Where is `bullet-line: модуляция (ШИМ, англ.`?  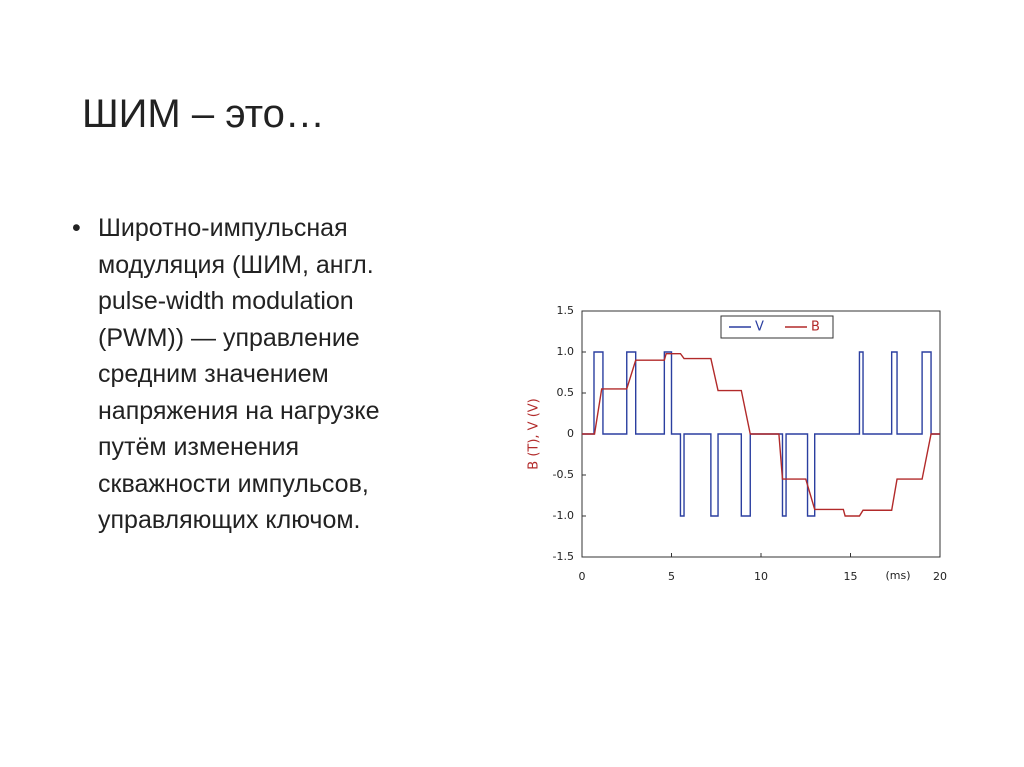
bullet-line: модуляция (ШИМ, англ. is located at coordinates (236, 264).